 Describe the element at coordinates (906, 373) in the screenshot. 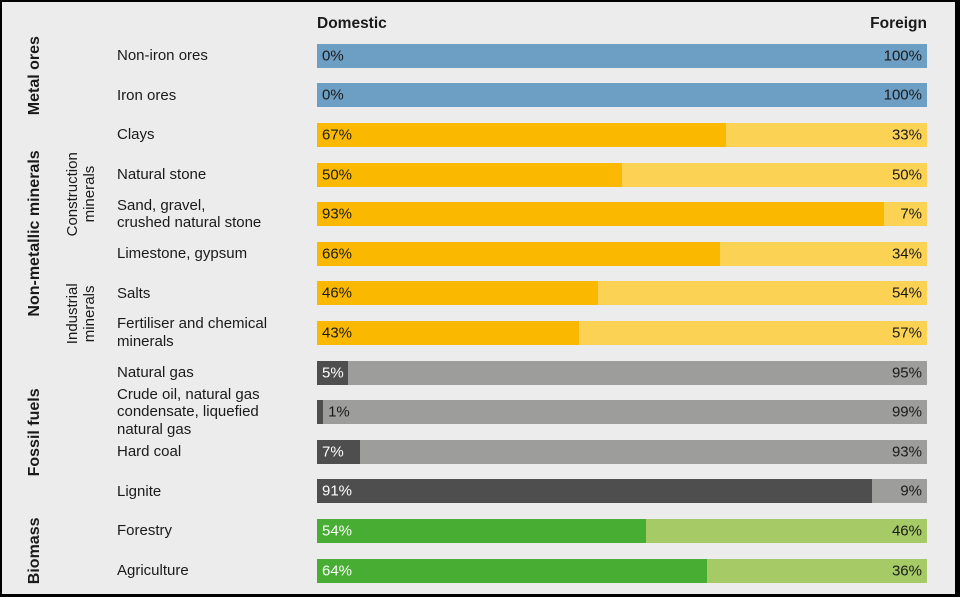

I see `foreign-value-label: 95%` at that location.